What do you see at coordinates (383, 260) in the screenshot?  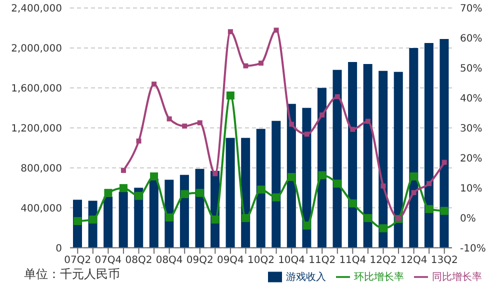 I see `x-tick-label: 12Q2` at bounding box center [383, 260].